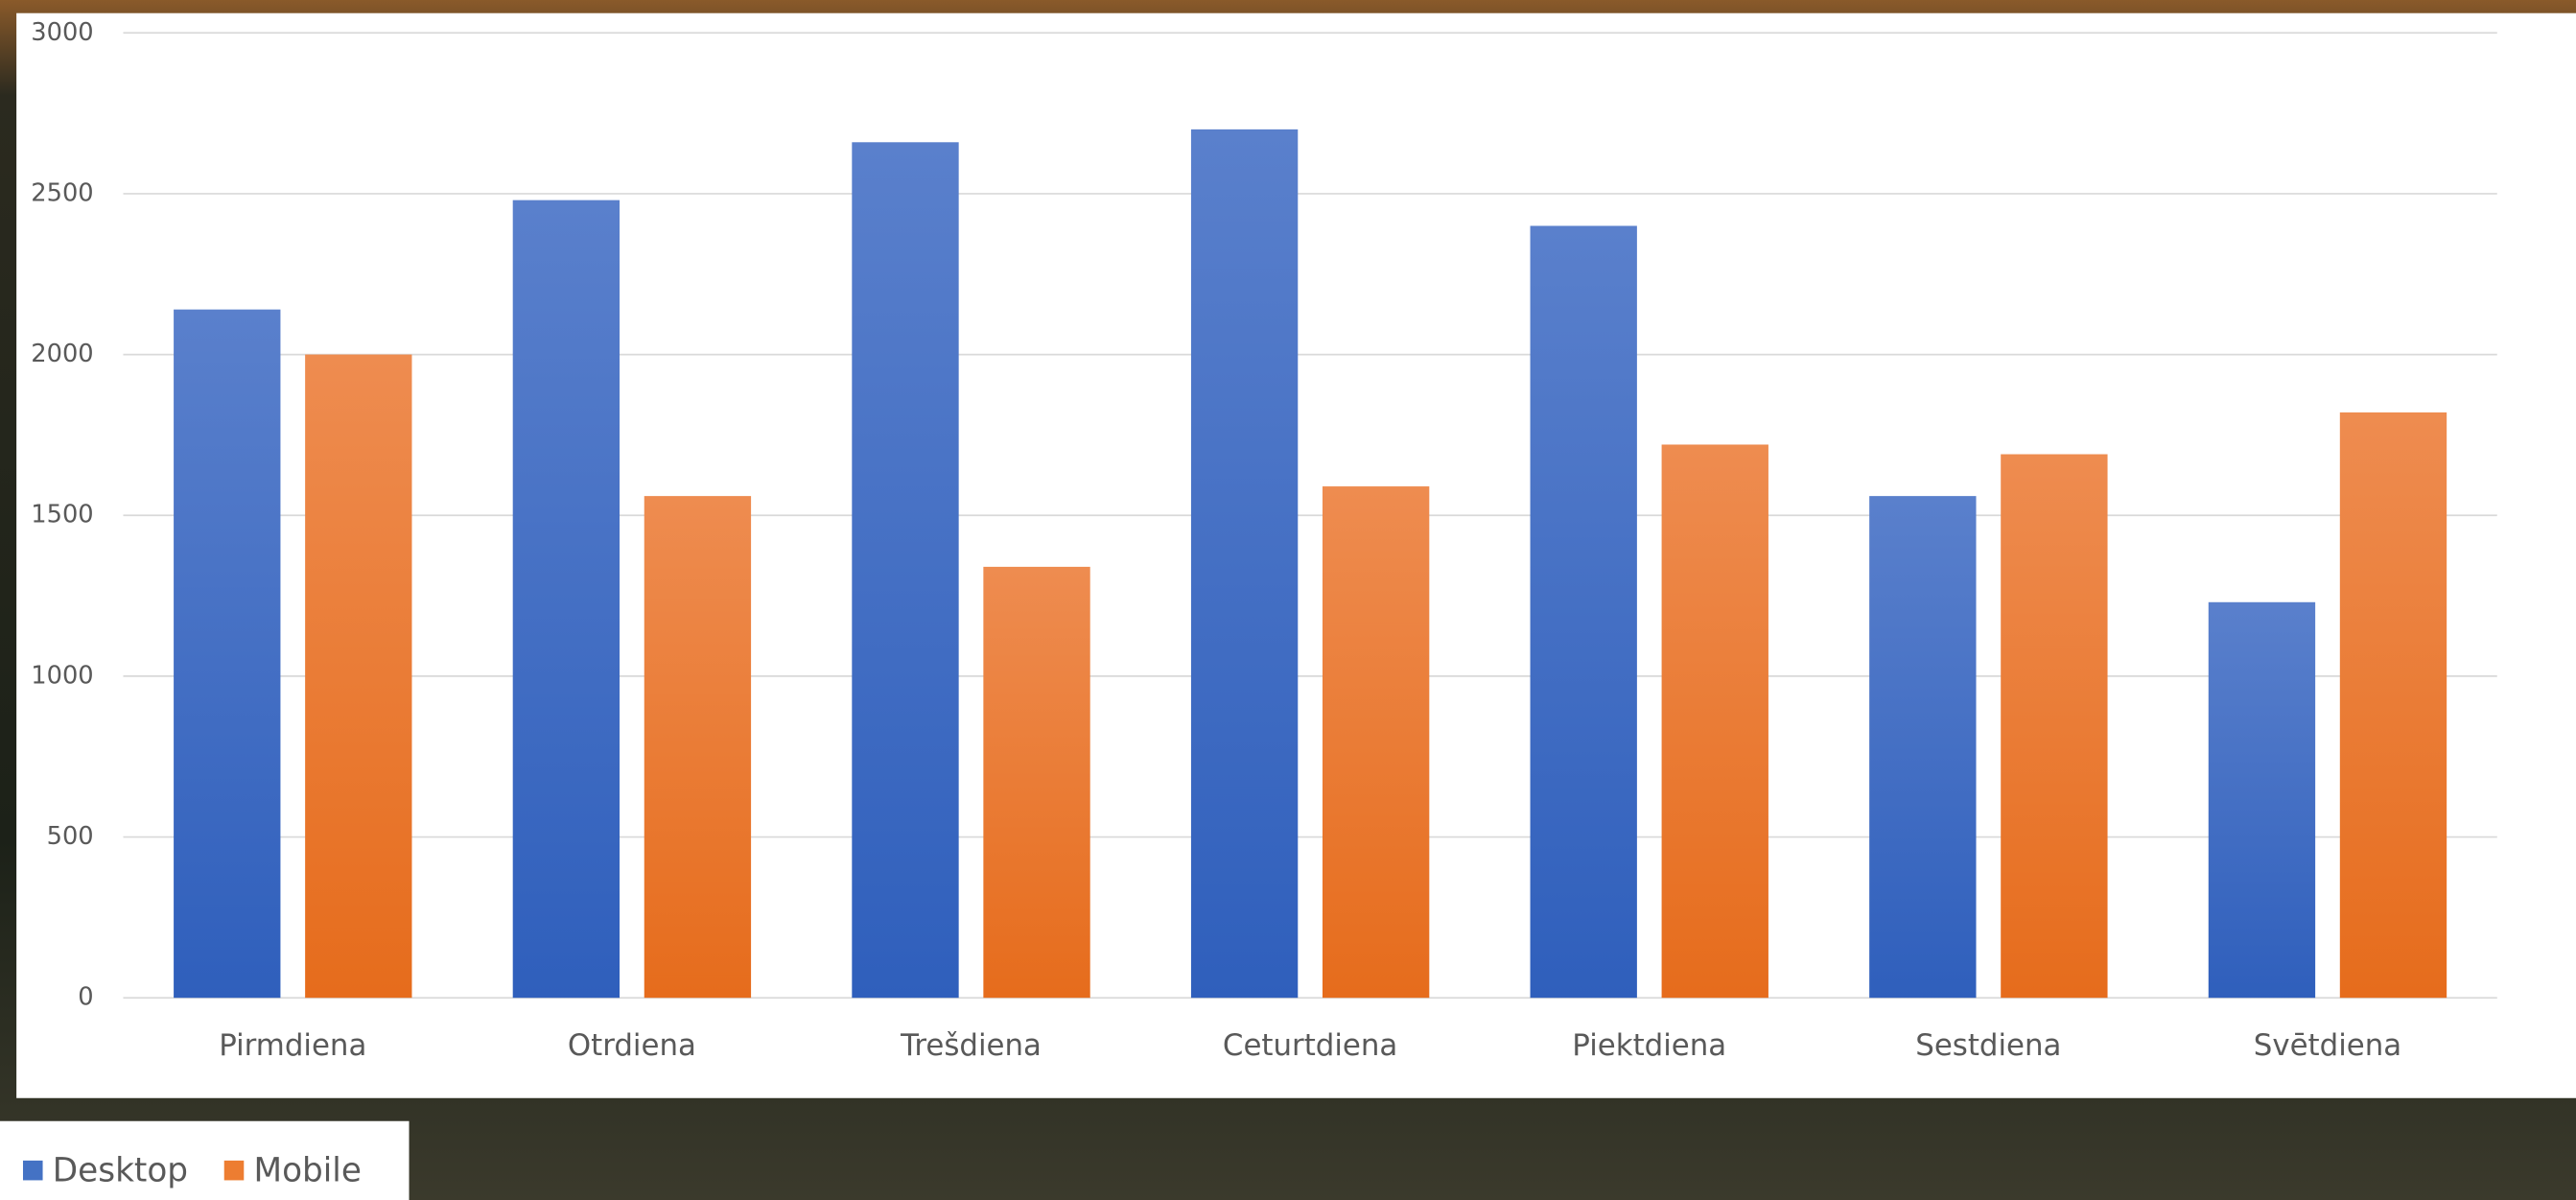  Describe the element at coordinates (120, 1170) in the screenshot. I see `legend-label: Desktop` at that location.